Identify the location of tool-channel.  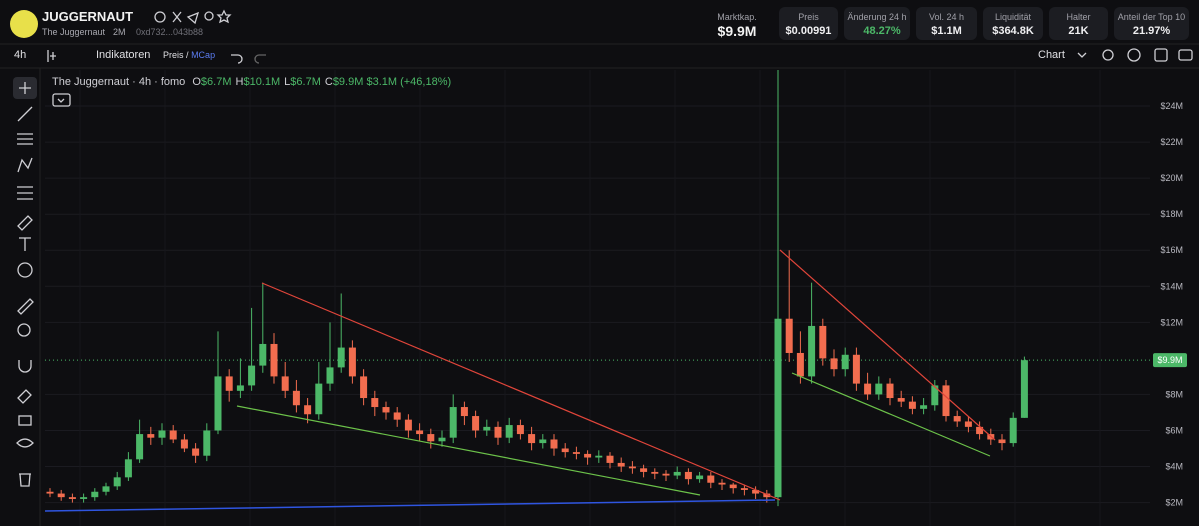
(25, 139).